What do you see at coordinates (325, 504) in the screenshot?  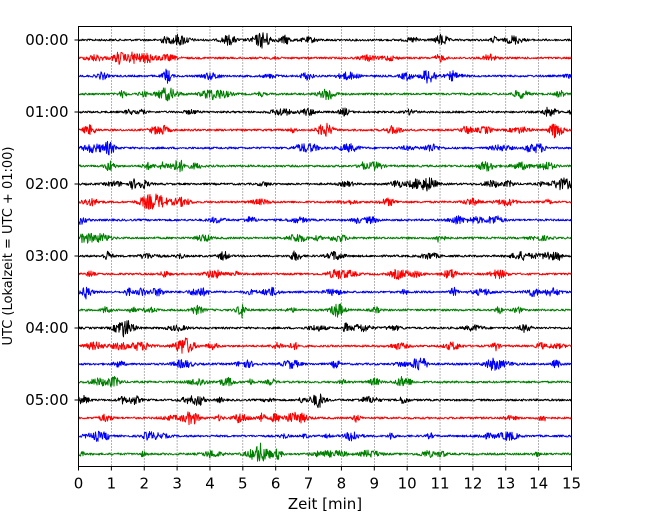 I see `x-axis-label: Zeit [min]` at bounding box center [325, 504].